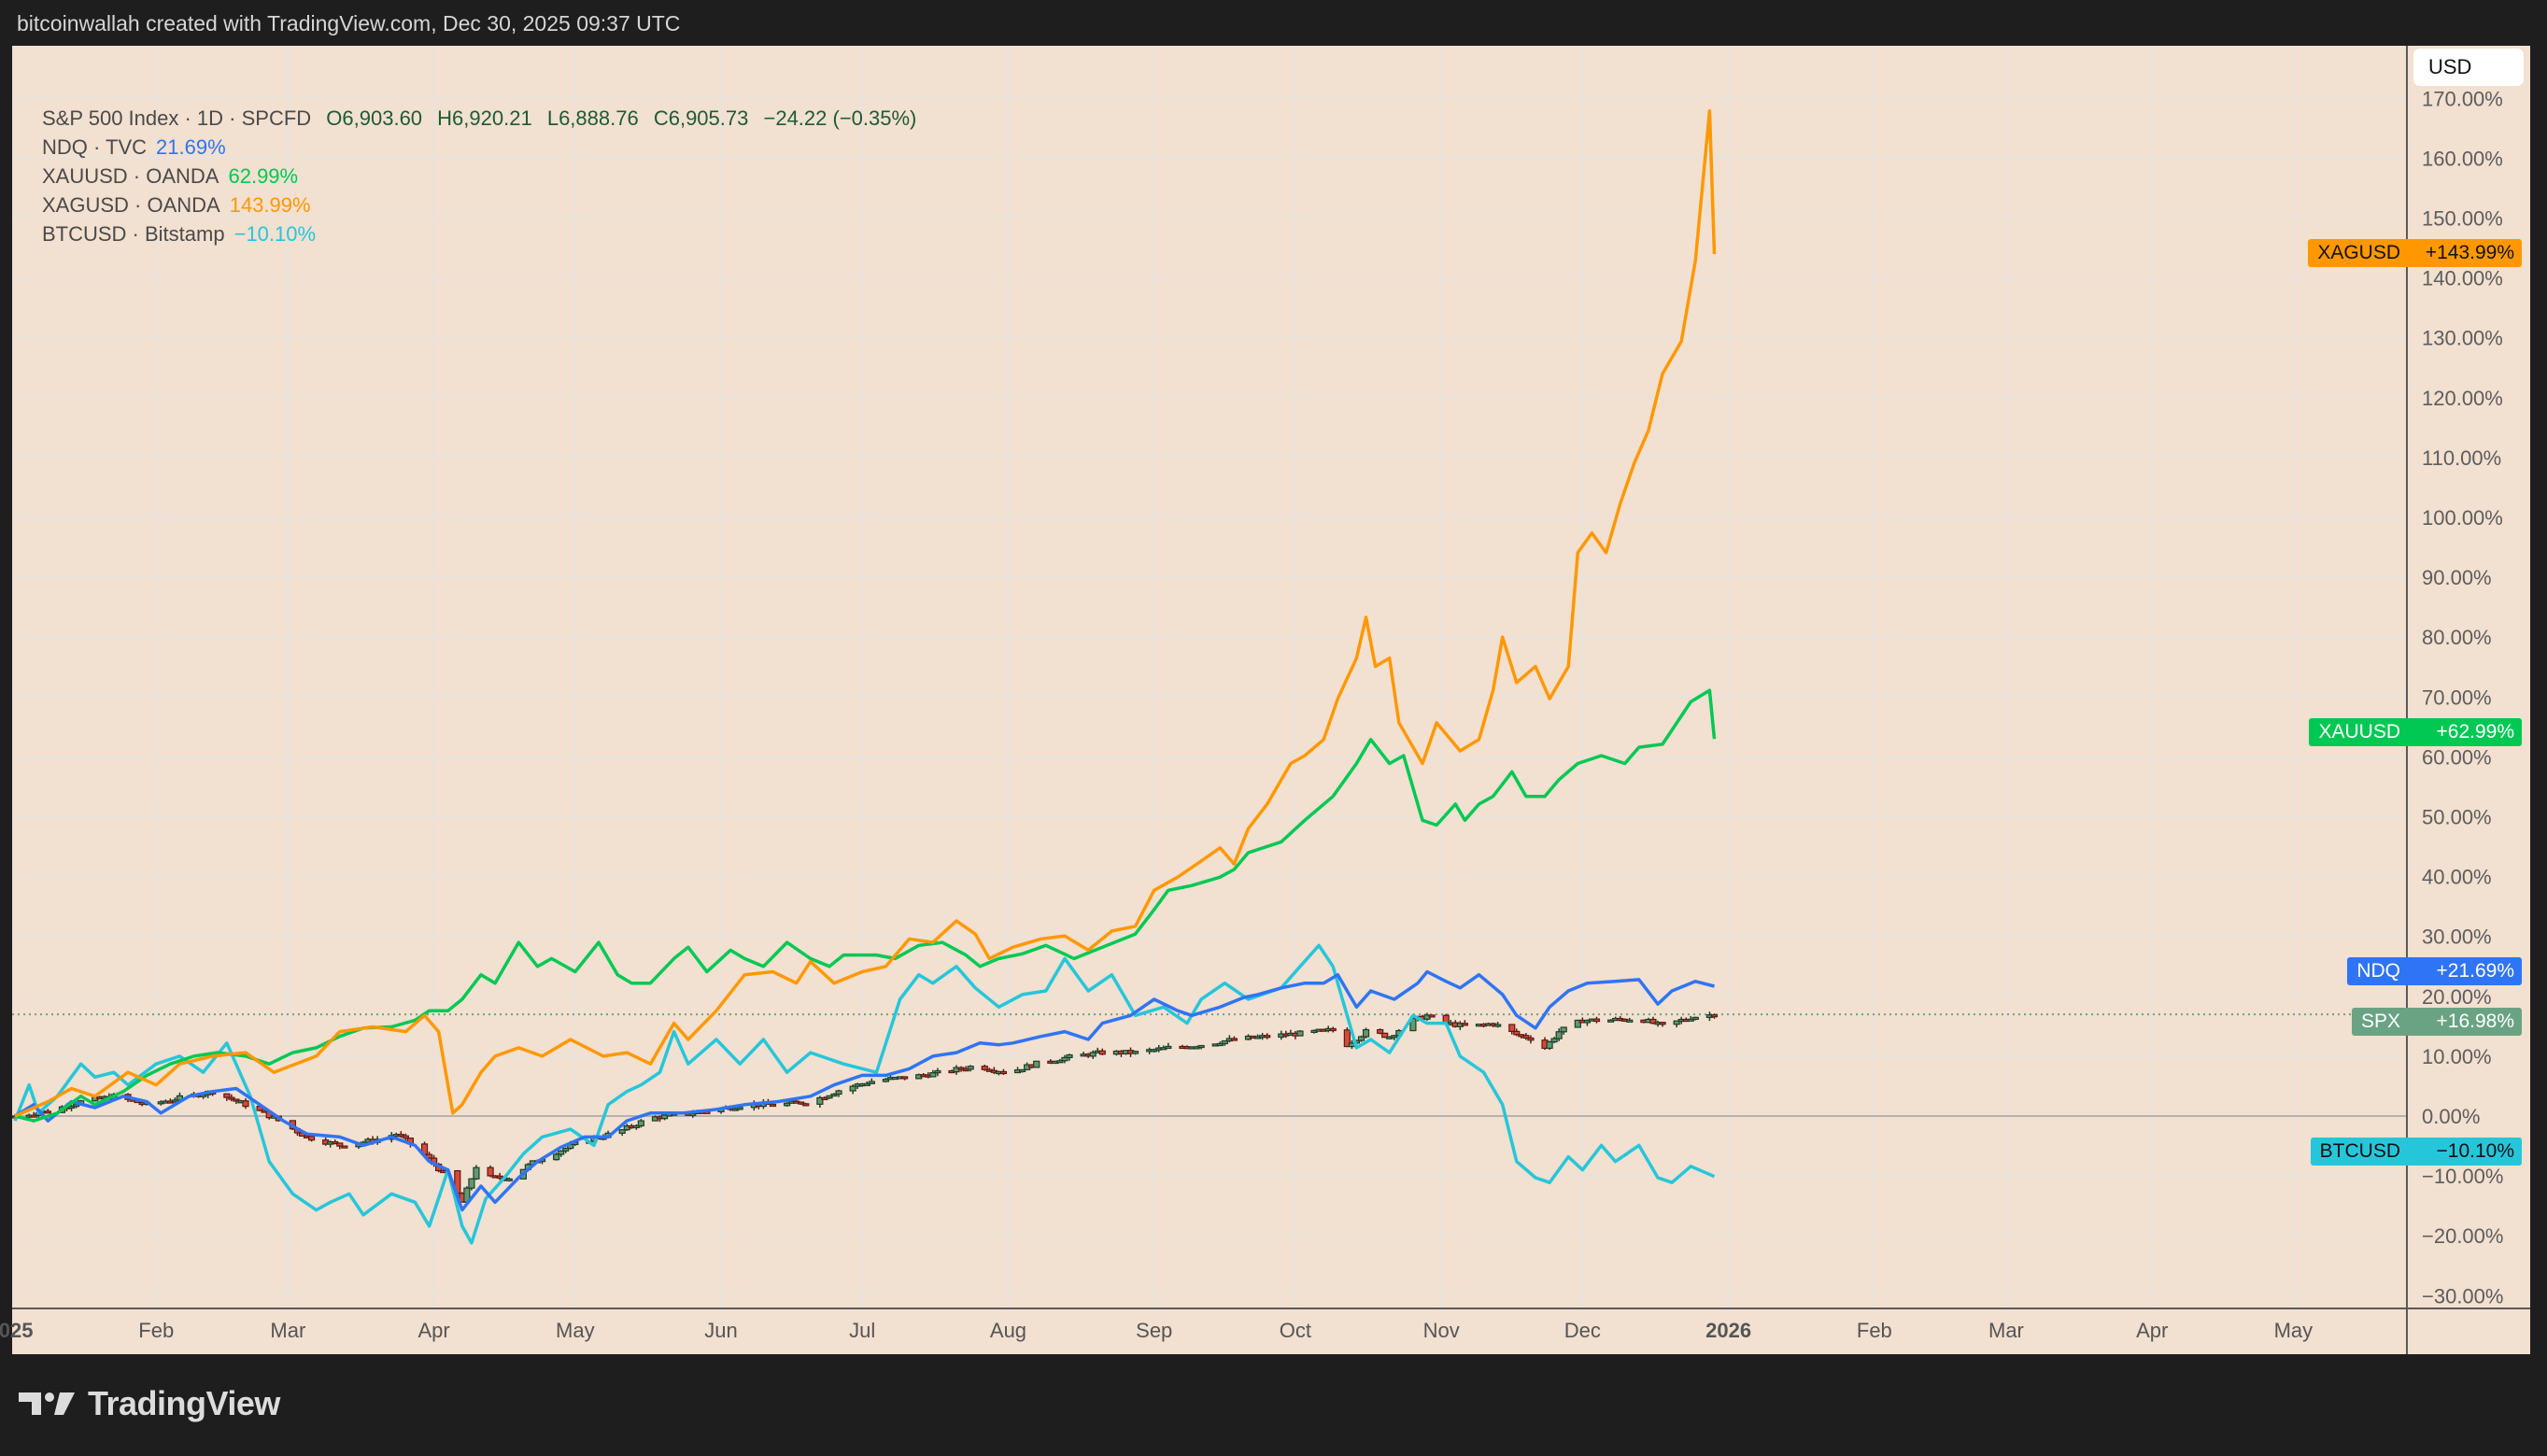 This screenshot has height=1456, width=2547. I want to click on ndq-price-tag: NDQ +21.69%, so click(2434, 971).